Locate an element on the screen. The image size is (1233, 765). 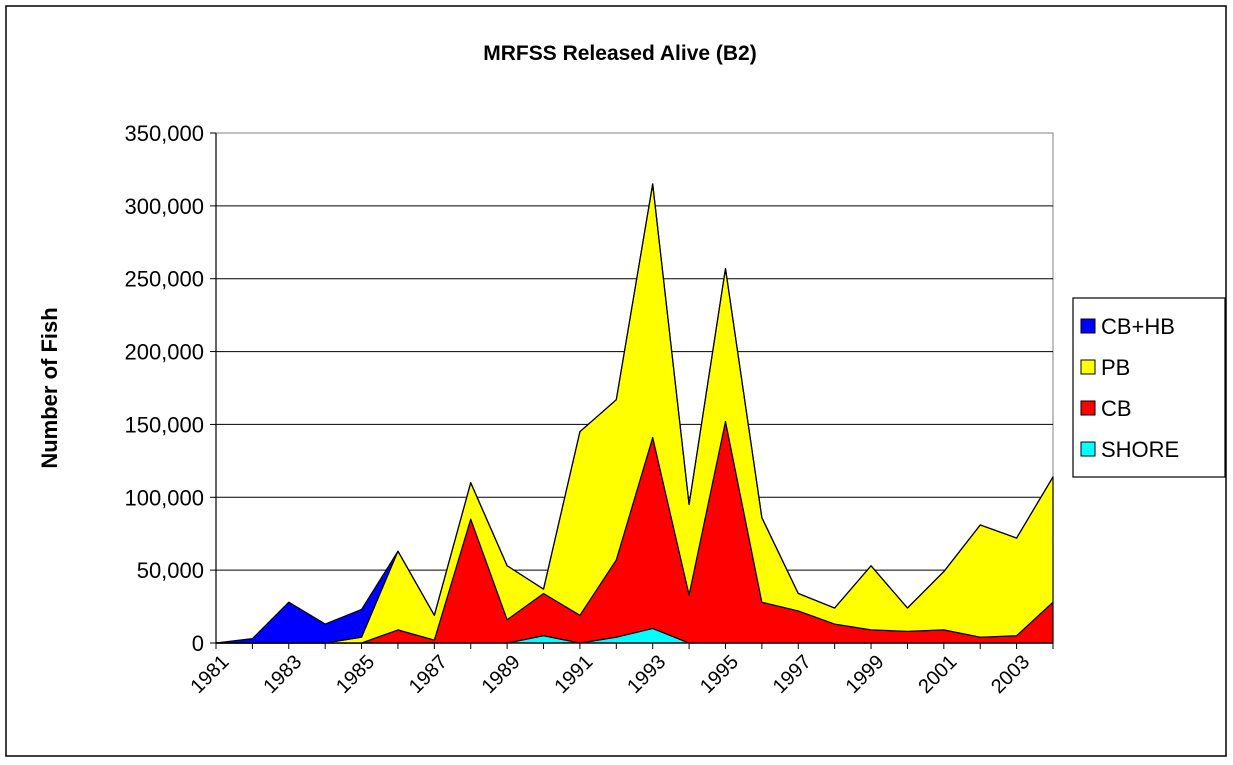
y-tick-label: 0 is located at coordinates (198, 643).